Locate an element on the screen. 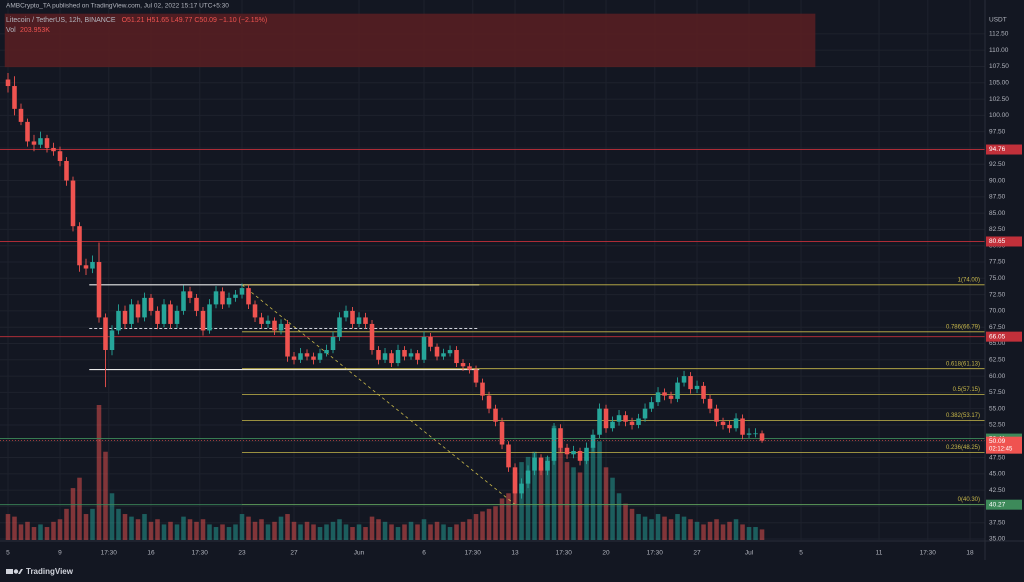 Image resolution: width=1024 pixels, height=582 pixels. y-tick-label: 42.50 is located at coordinates (997, 490).